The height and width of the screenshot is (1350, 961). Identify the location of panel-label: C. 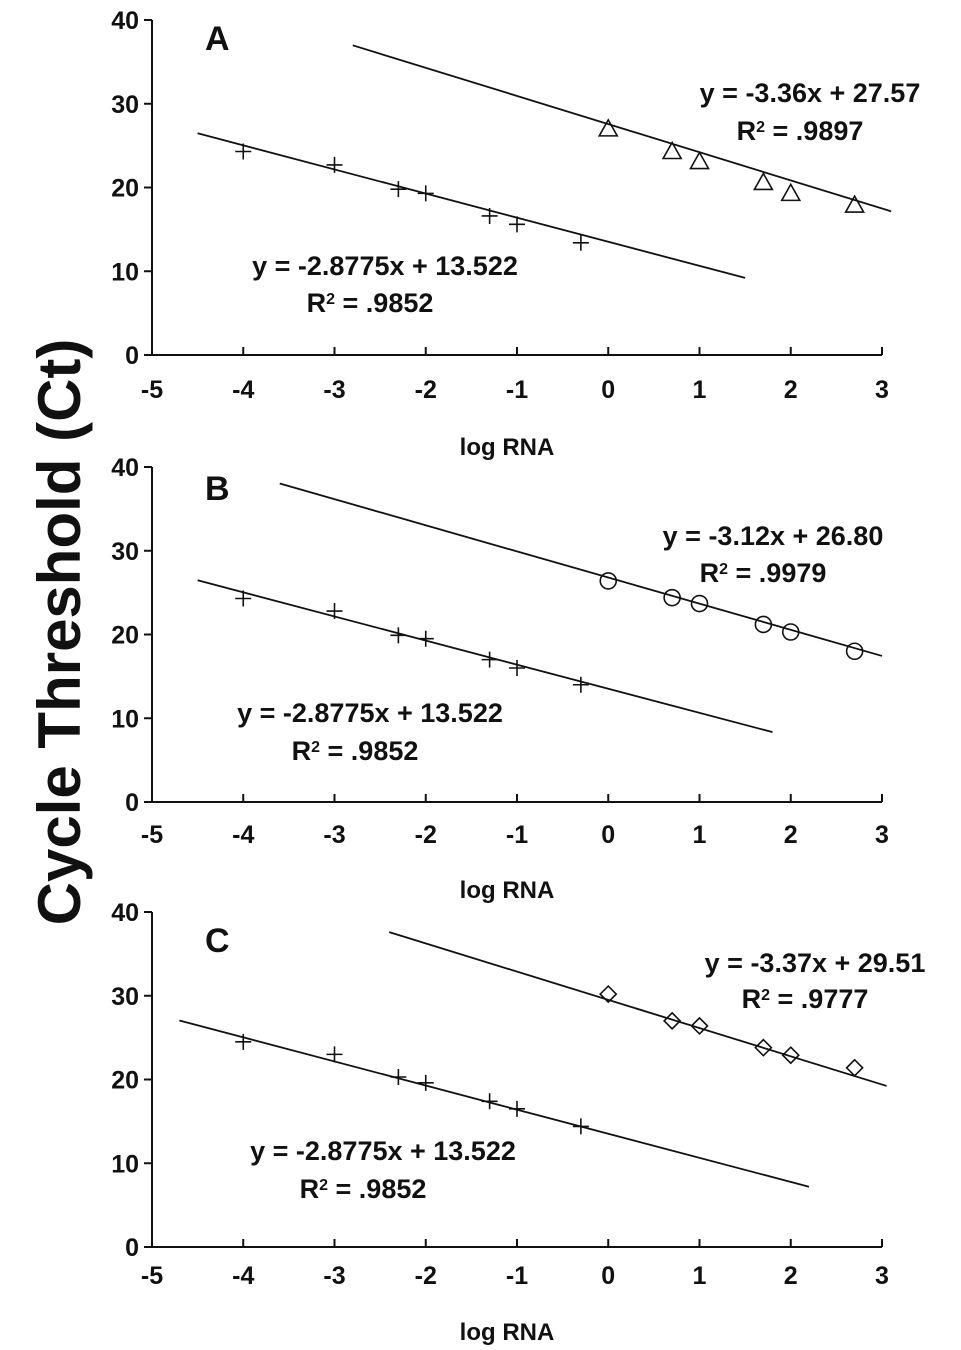
(217, 941).